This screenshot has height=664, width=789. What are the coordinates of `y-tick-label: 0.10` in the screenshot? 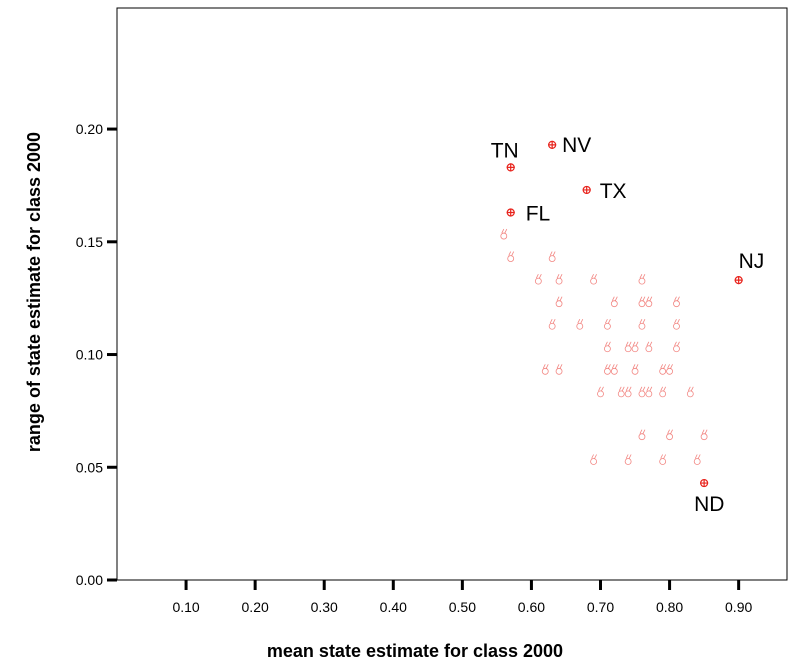 It's located at (89, 355).